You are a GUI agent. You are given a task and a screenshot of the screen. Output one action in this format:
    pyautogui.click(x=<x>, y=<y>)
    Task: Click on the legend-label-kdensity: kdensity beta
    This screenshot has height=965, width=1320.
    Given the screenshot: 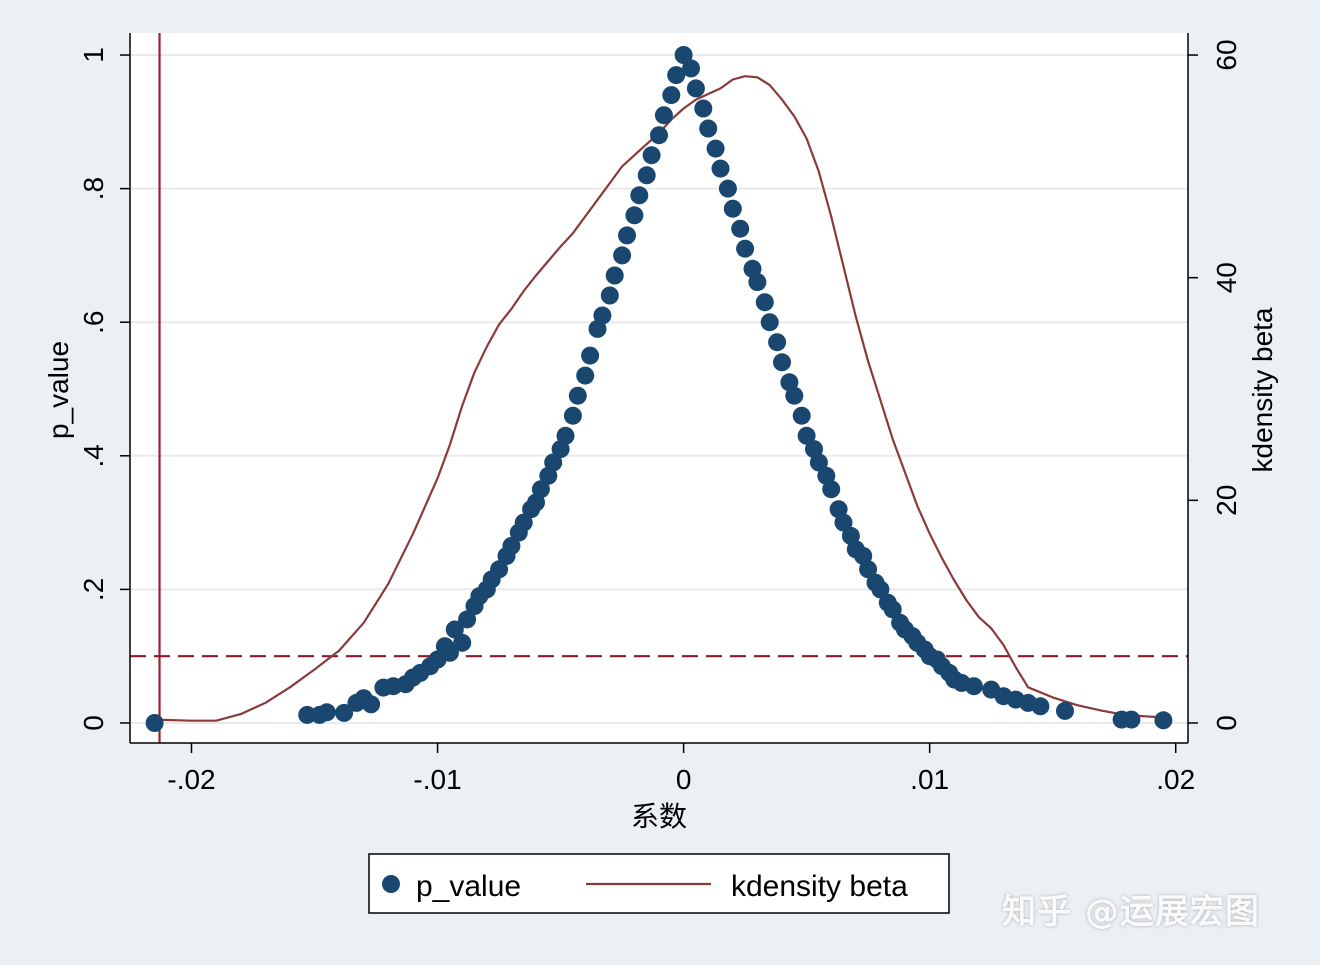 What is the action you would take?
    pyautogui.click(x=819, y=886)
    